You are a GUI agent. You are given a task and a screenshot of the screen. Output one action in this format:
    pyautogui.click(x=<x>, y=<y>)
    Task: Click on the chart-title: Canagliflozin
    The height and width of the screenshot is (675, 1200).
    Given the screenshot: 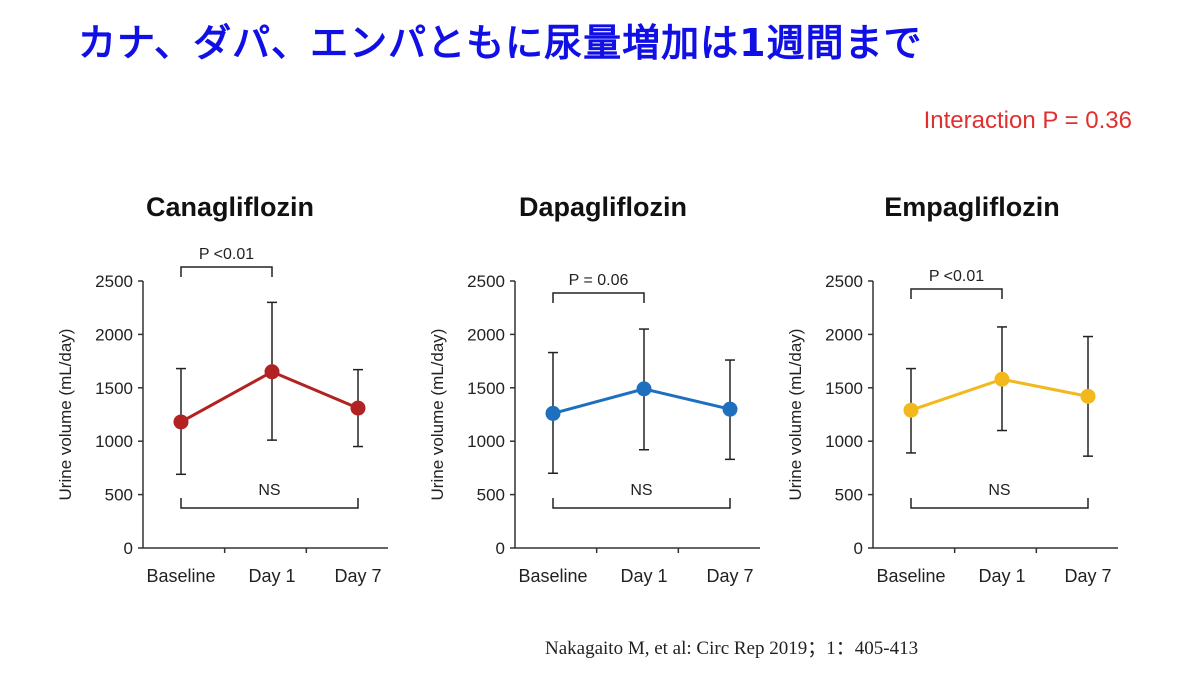 What is the action you would take?
    pyautogui.click(x=230, y=207)
    